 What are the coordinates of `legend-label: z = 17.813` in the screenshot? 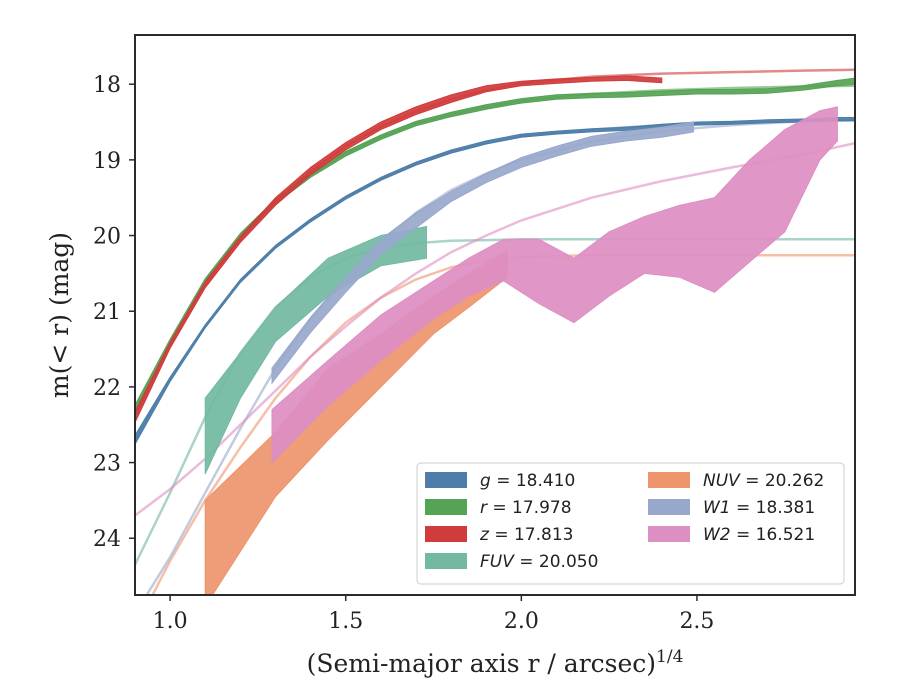 It's located at (526, 535).